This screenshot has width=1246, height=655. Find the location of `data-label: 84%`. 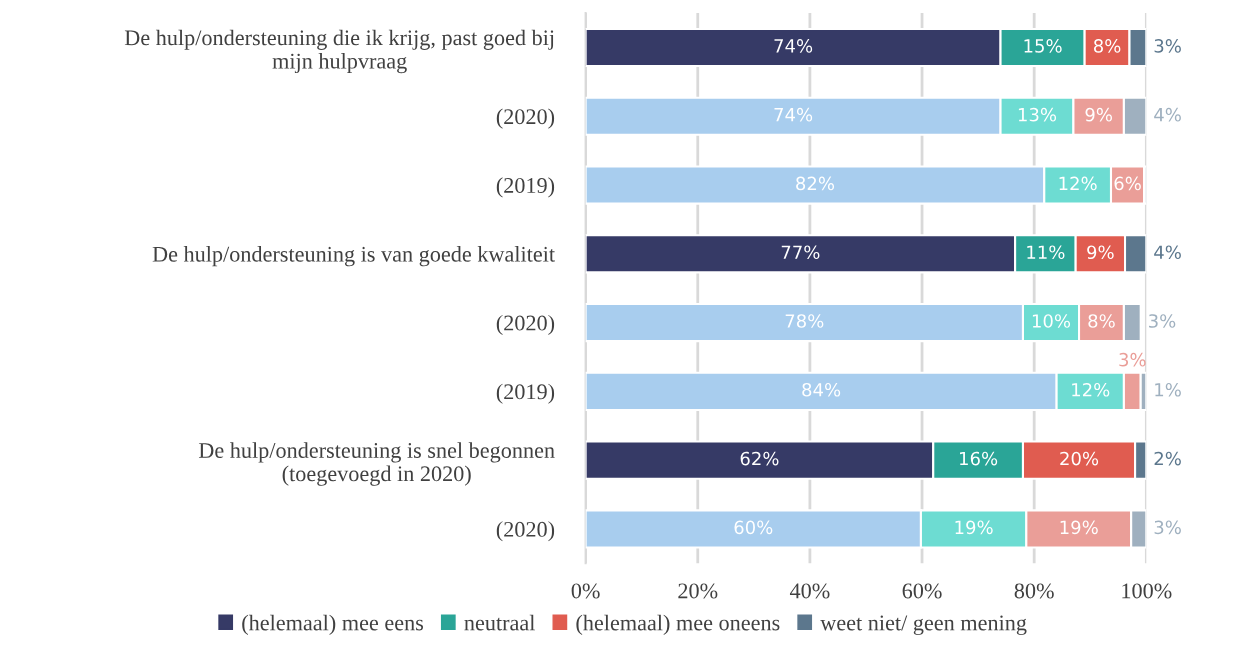

data-label: 84% is located at coordinates (821, 389).